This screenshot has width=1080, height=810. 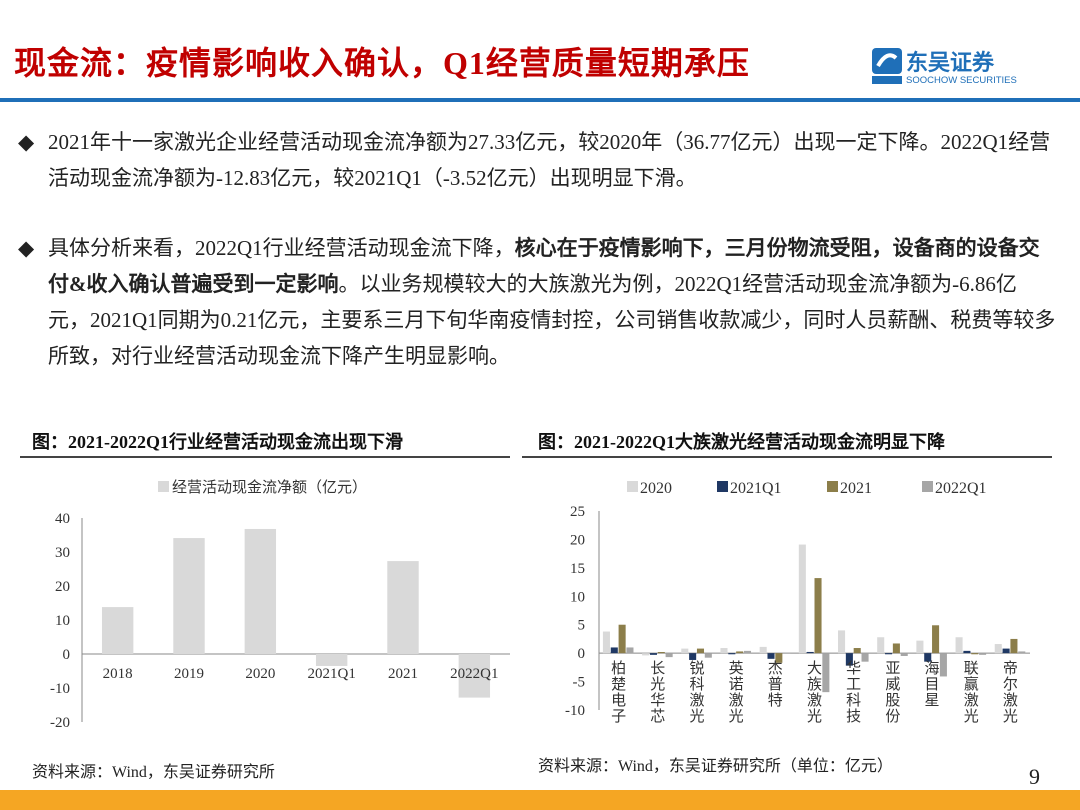 I want to click on x-tick-label: 海目星, so click(x=932, y=684).